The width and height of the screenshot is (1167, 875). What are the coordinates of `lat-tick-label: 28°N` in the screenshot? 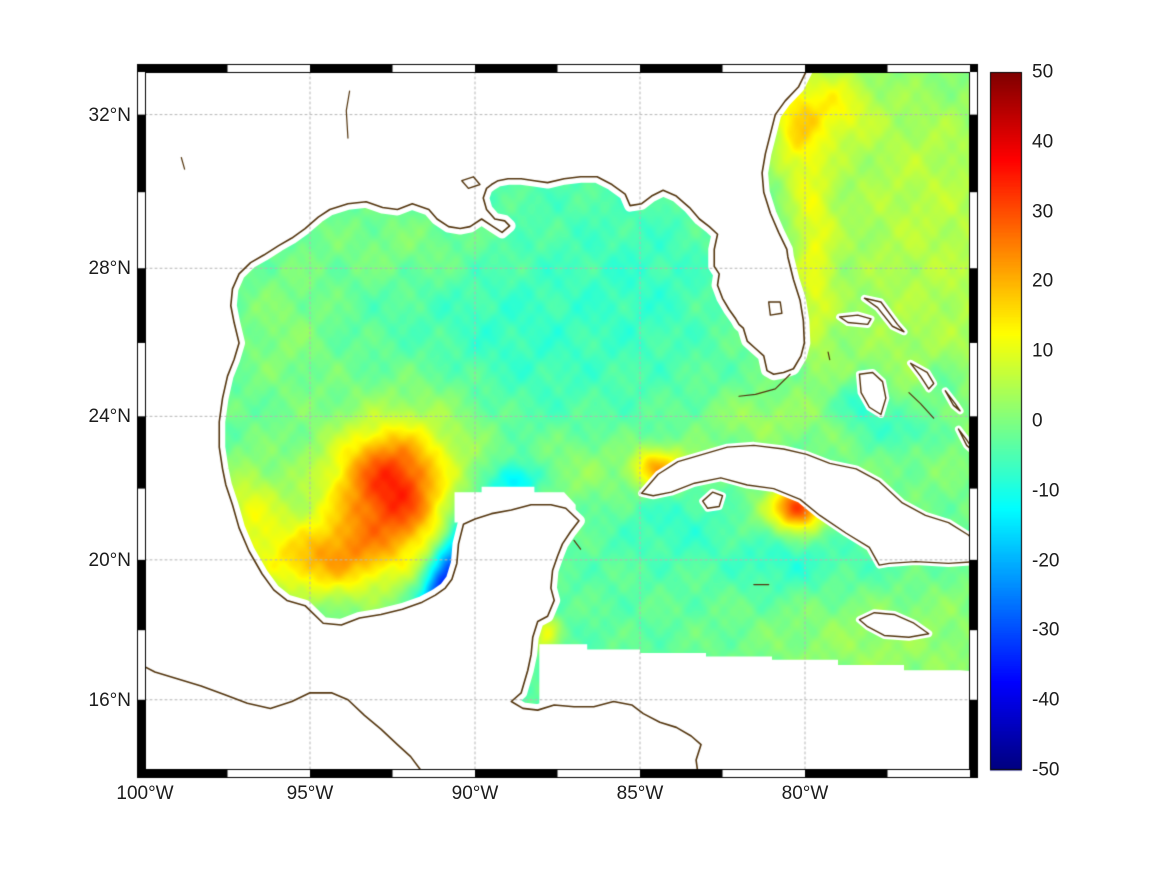 It's located at (109, 269).